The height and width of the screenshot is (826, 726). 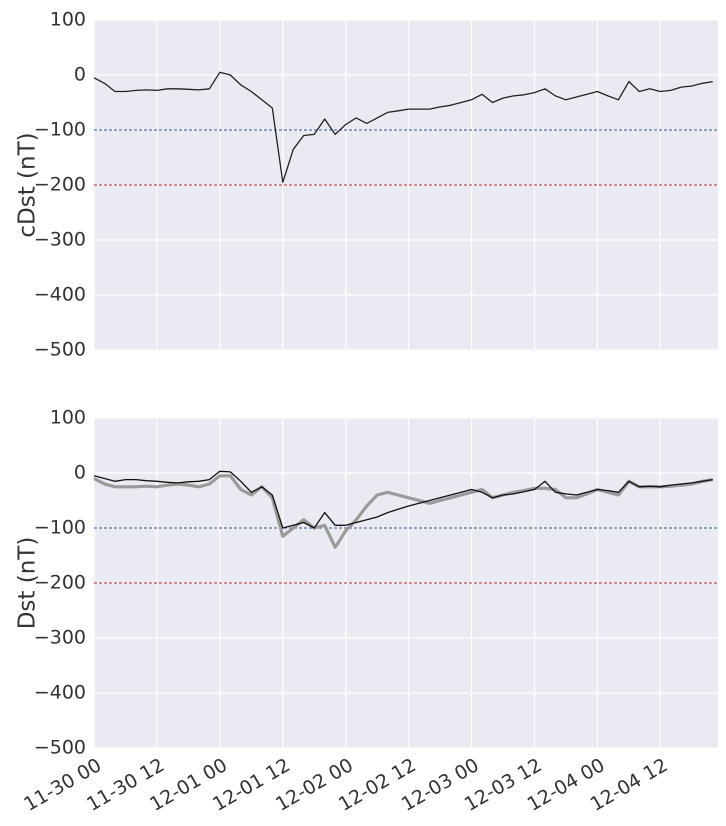 I want to click on y-axis-label: cDst (nT), so click(x=28, y=184).